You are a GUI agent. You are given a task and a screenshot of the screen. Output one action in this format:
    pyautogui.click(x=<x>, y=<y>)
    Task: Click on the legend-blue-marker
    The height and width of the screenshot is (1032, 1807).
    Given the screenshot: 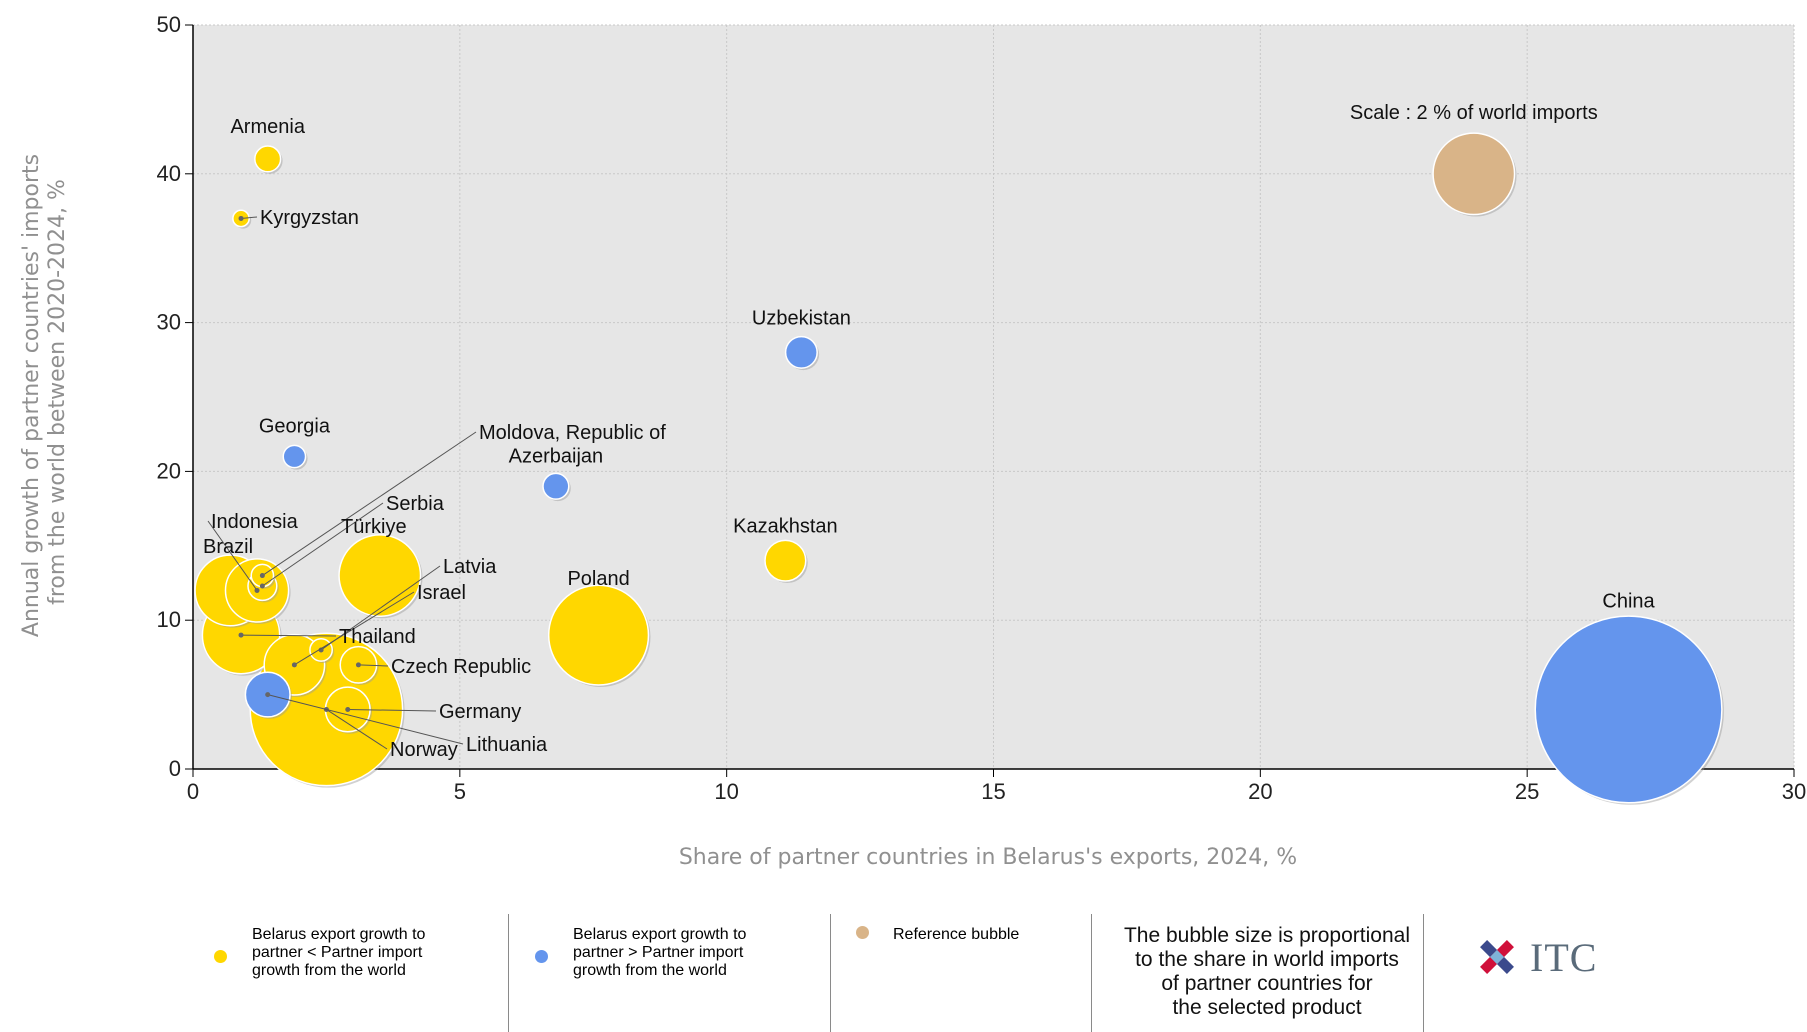 What is the action you would take?
    pyautogui.click(x=541, y=956)
    